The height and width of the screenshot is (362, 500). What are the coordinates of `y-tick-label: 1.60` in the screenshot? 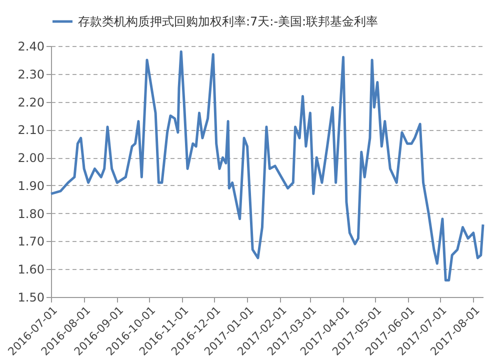 It's located at (31, 269).